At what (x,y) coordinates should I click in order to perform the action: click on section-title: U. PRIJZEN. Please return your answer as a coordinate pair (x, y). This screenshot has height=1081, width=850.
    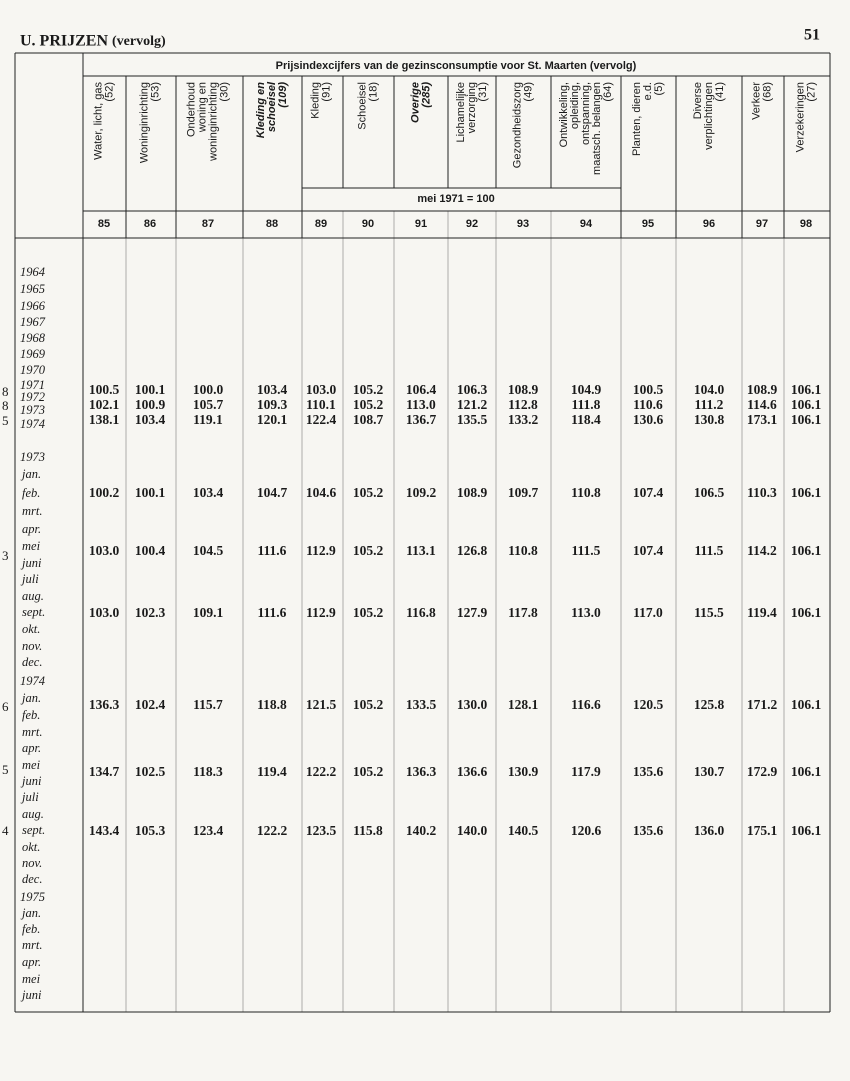
    Looking at the image, I should click on (64, 41).